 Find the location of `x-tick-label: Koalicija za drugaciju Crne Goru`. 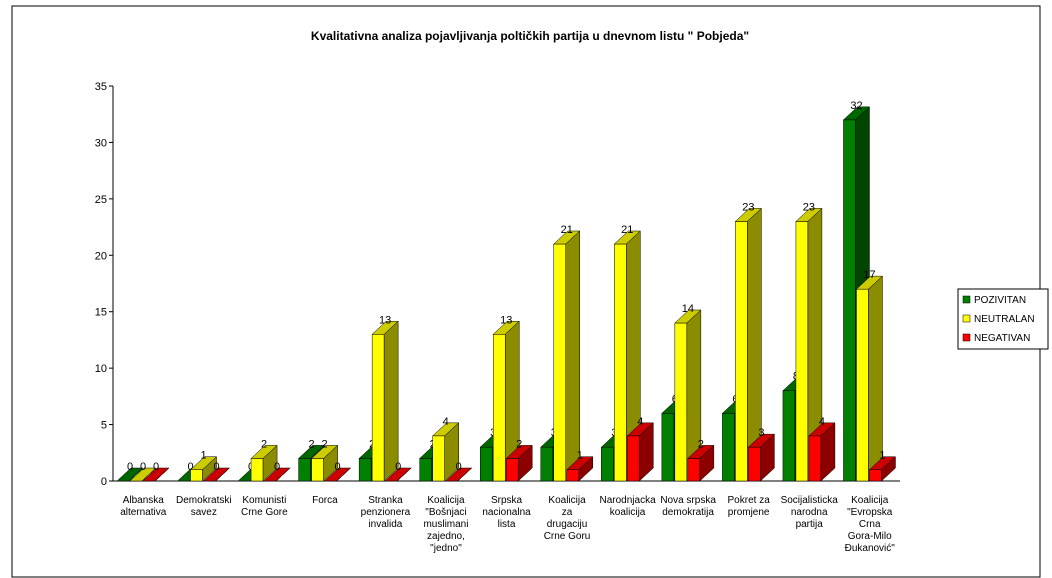

x-tick-label: Koalicija za drugaciju Crne Goru is located at coordinates (567, 518).